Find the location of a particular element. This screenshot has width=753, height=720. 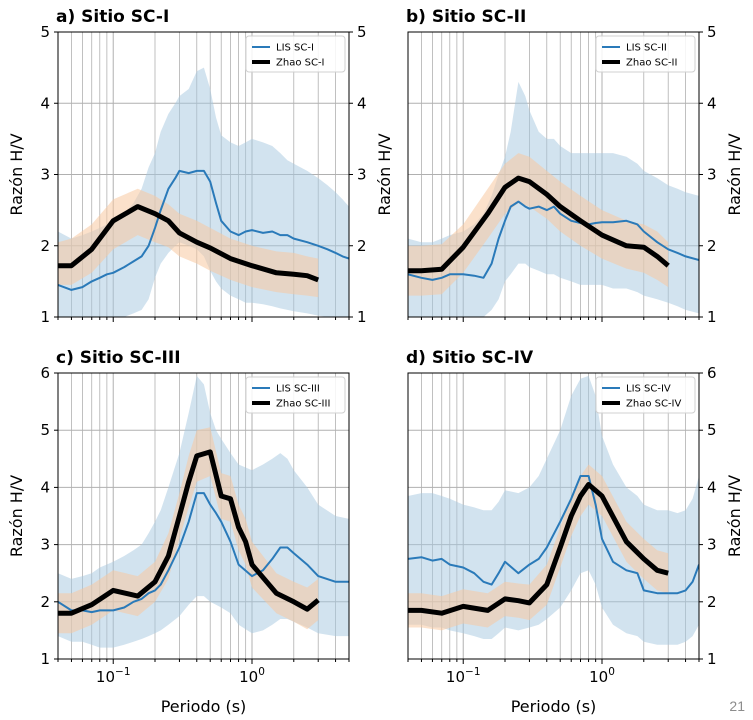

legend-label: LIS SC-I is located at coordinates (295, 48).